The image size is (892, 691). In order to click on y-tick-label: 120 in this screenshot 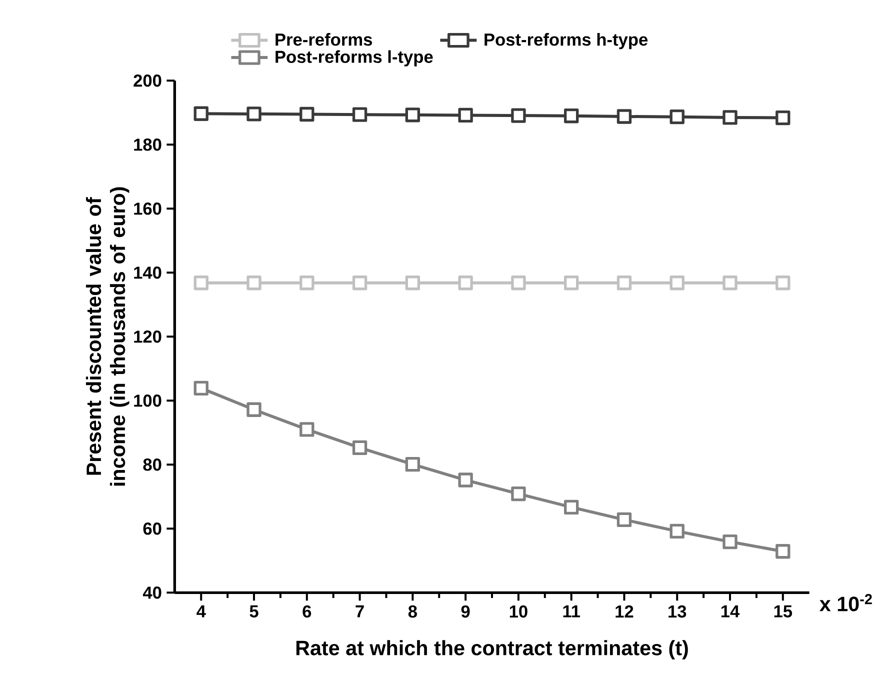, I will do `click(148, 336)`.